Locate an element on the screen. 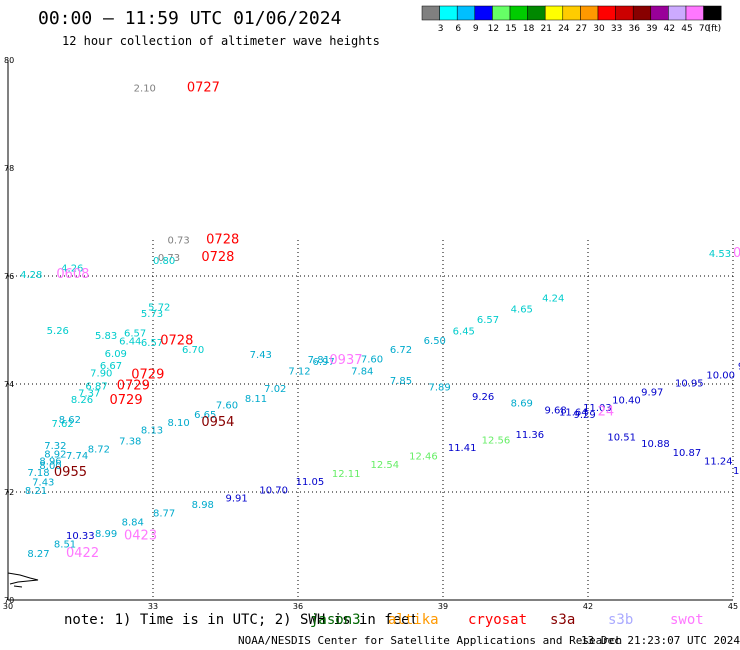  wave-height-label: 6.44 is located at coordinates (130, 342).